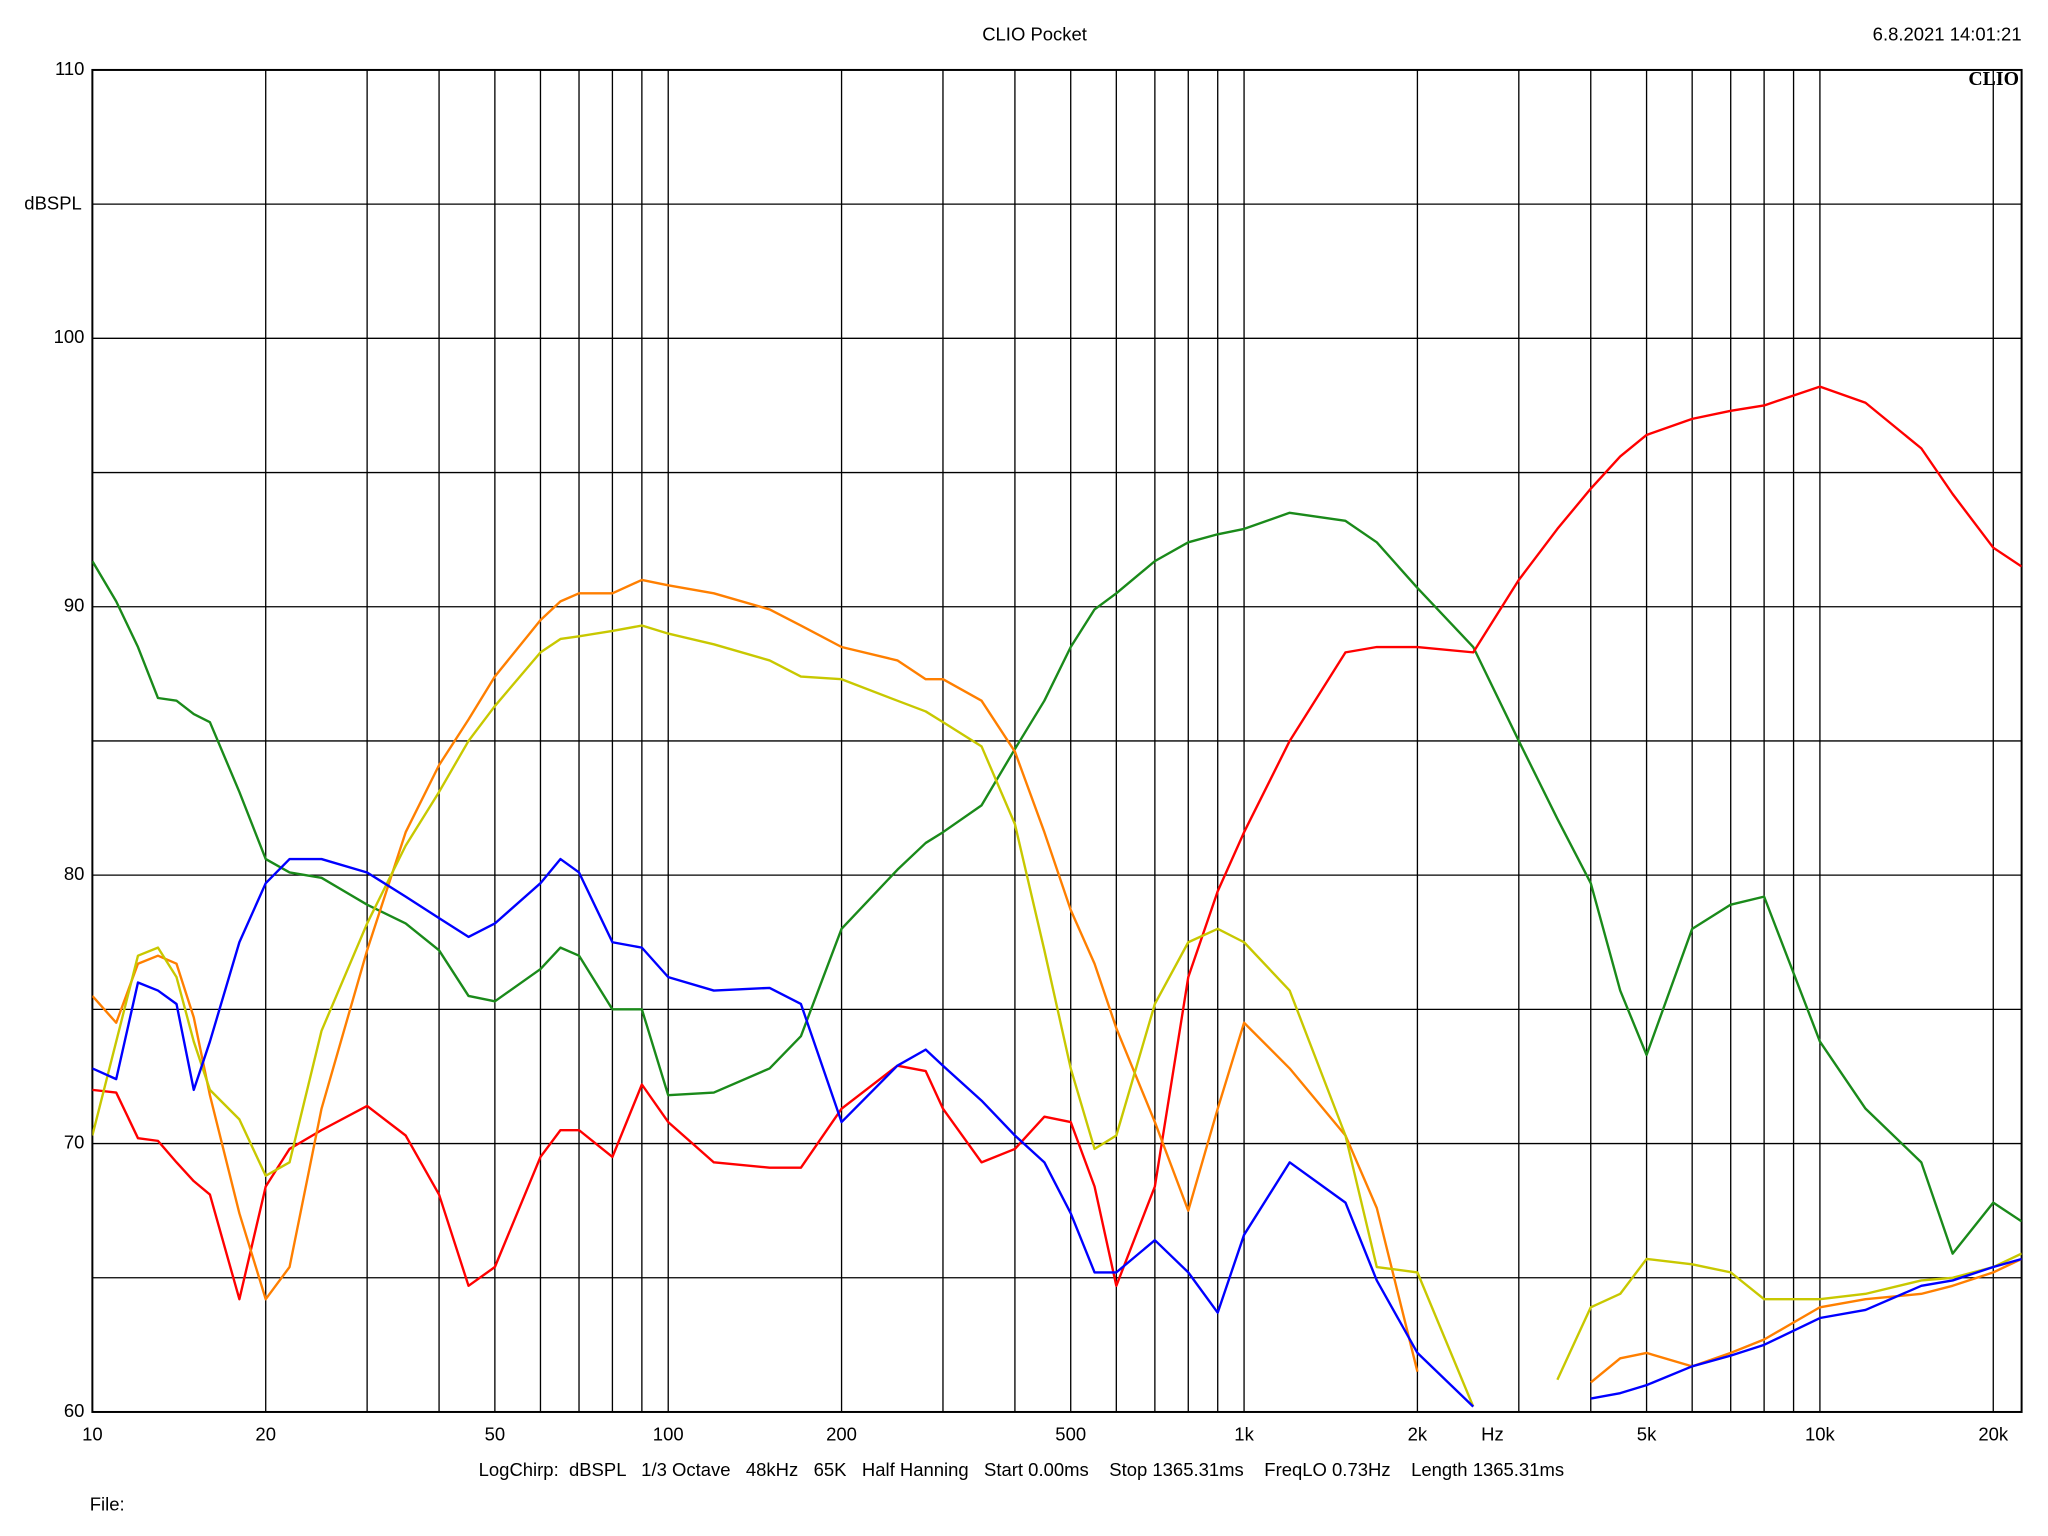 The height and width of the screenshot is (1536, 2048). I want to click on y-tick-label: 110, so click(69, 68).